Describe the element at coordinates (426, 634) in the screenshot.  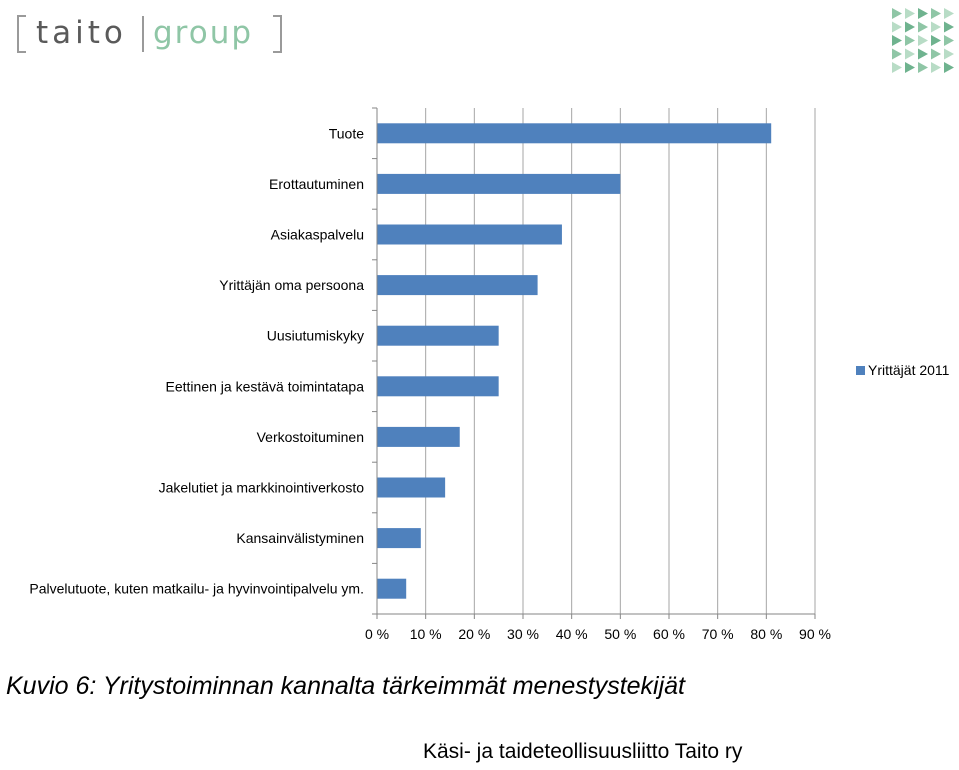
I see `x-tick-label: 10 %` at that location.